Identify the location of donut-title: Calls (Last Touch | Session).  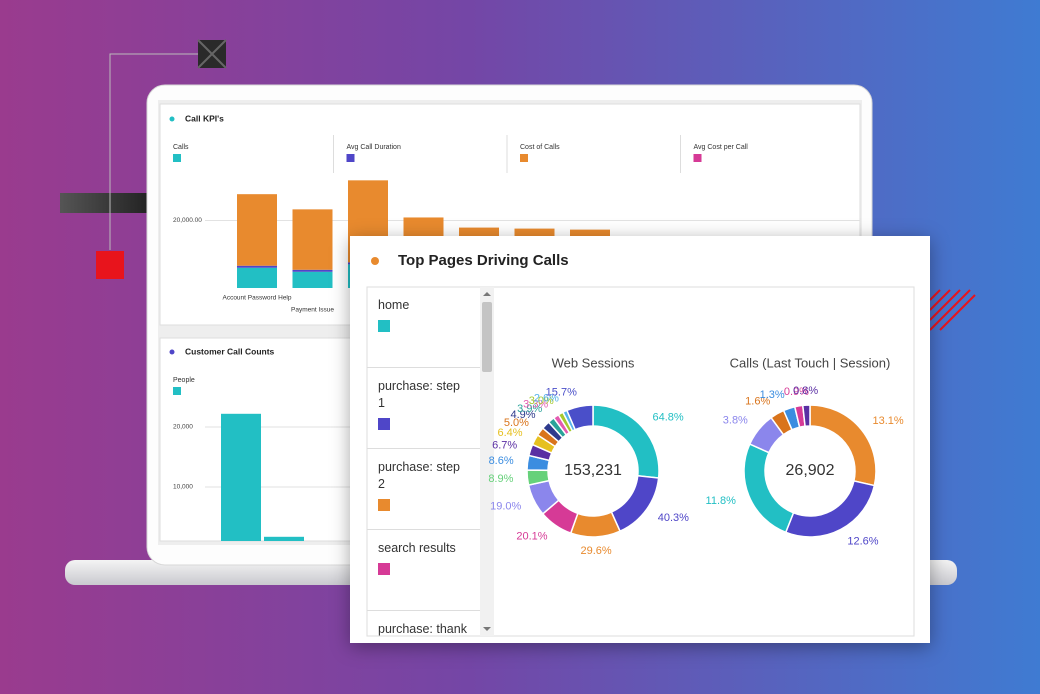
(810, 362).